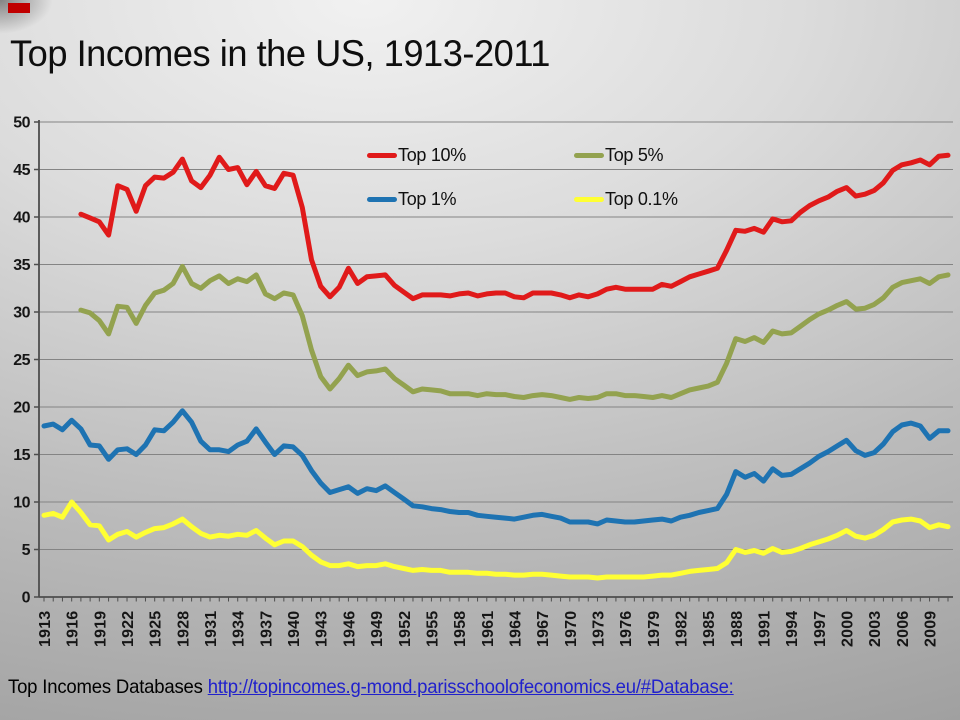 This screenshot has height=720, width=960. I want to click on legend-item-top1: Top 1%, so click(412, 199).